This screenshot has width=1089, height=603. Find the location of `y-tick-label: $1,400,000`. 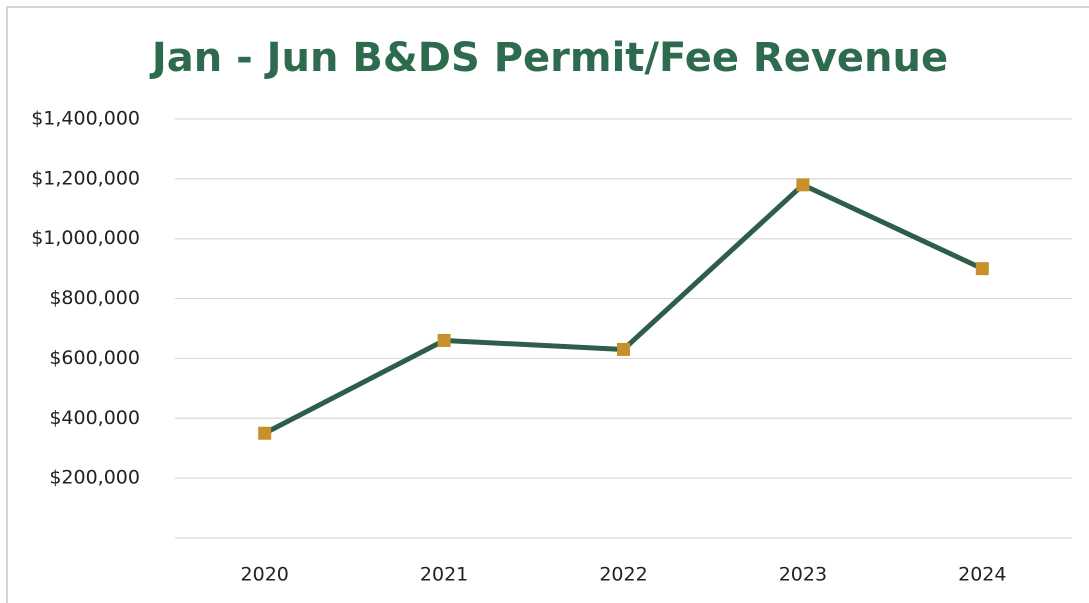

y-tick-label: $1,400,000 is located at coordinates (85, 119).